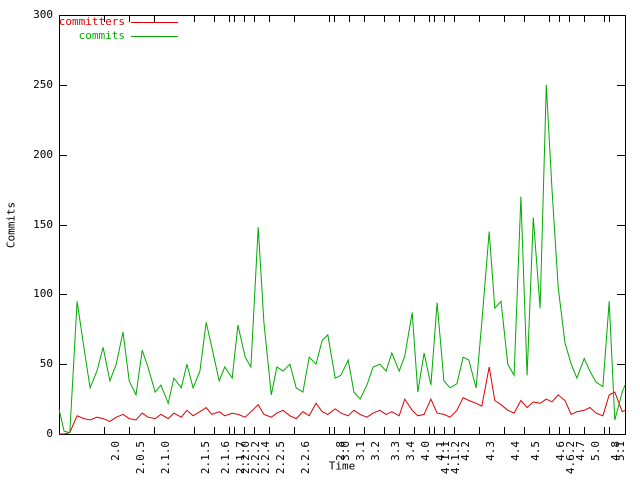 Image resolution: width=640 pixels, height=480 pixels. Describe the element at coordinates (43, 154) in the screenshot. I see `y-tick-label: 200` at that location.